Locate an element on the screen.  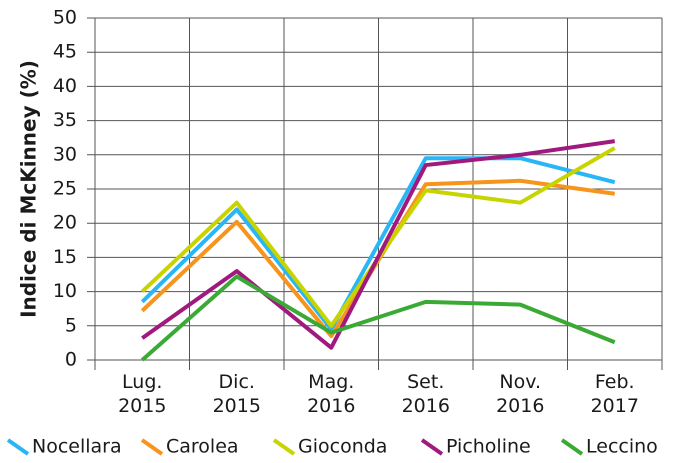
x-tick-label: Lug. 2015 is located at coordinates (142, 394).